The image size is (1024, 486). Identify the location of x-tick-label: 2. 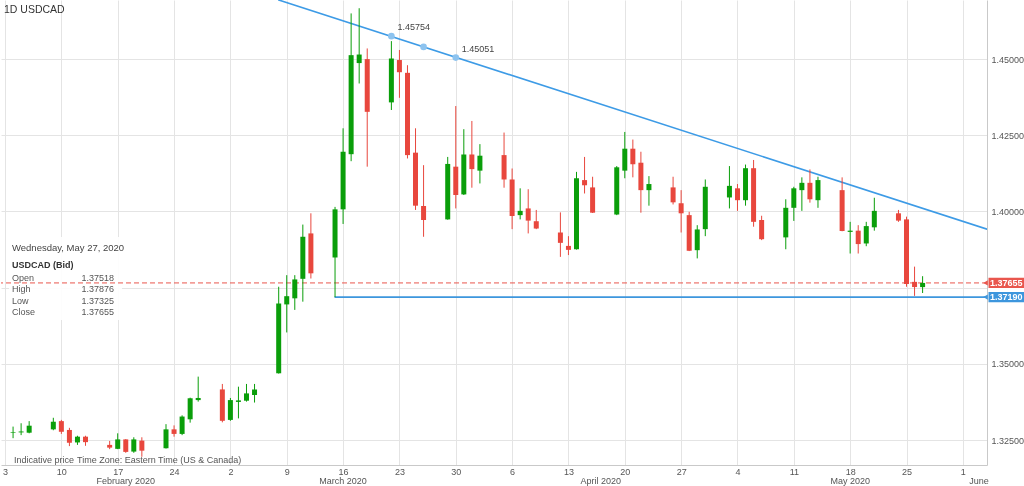
(231, 471).